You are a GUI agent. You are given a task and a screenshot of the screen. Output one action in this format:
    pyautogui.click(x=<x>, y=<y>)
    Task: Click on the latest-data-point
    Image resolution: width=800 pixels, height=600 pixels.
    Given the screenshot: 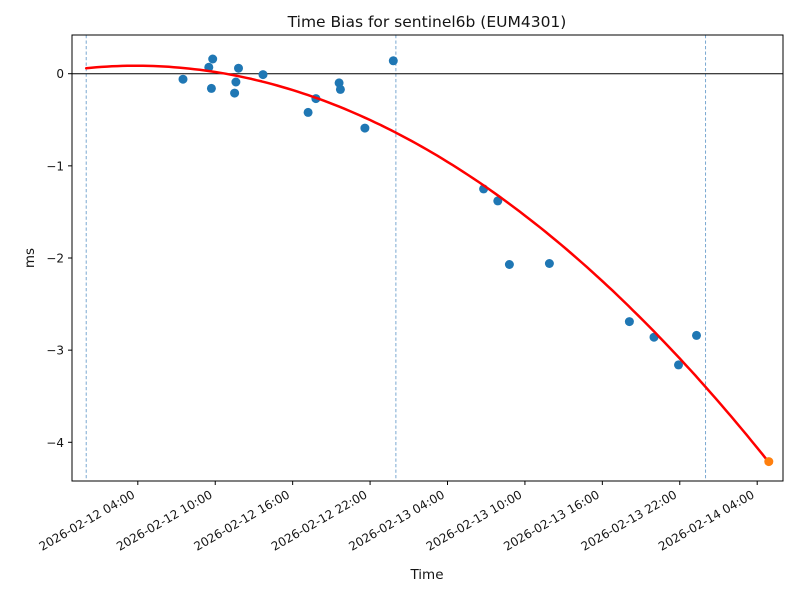 What is the action you would take?
    pyautogui.click(x=769, y=462)
    